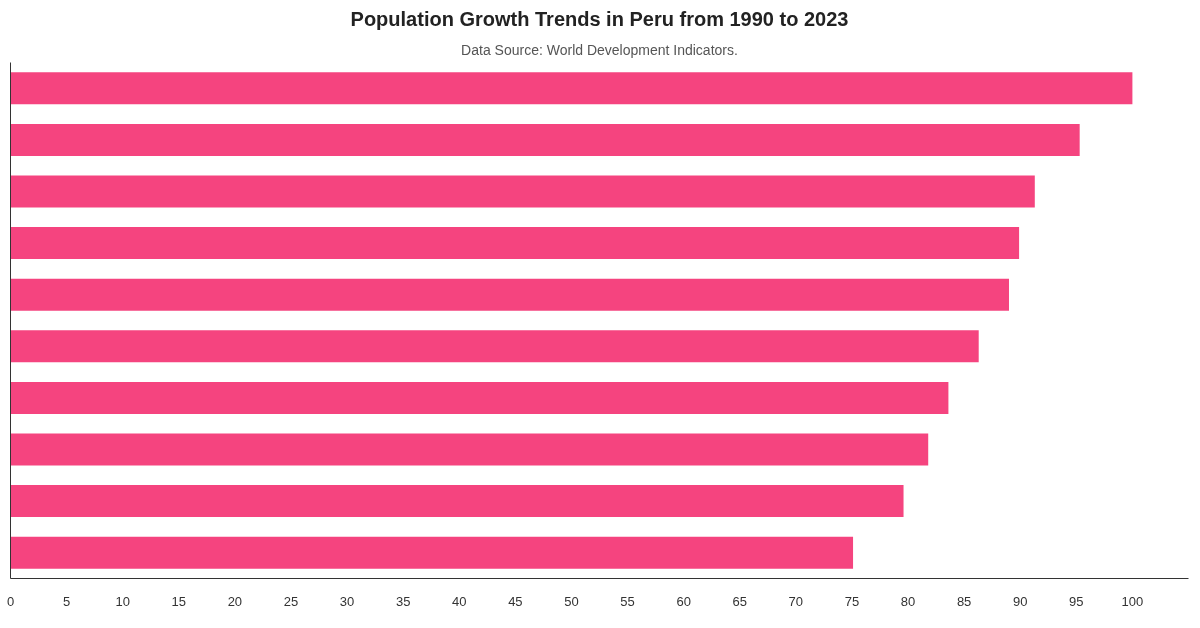 This screenshot has height=628, width=1200. I want to click on x-tick-label: 80, so click(908, 601).